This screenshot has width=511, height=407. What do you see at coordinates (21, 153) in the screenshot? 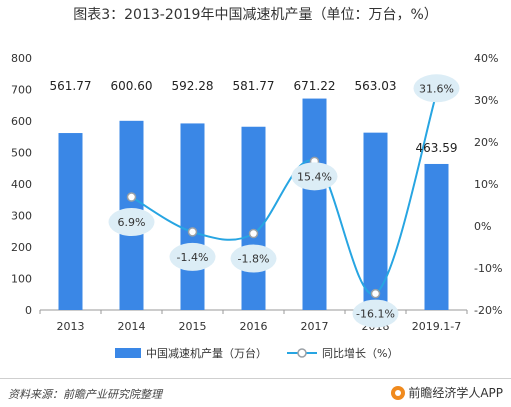
I see `y-left-tick-label: 500` at bounding box center [21, 153].